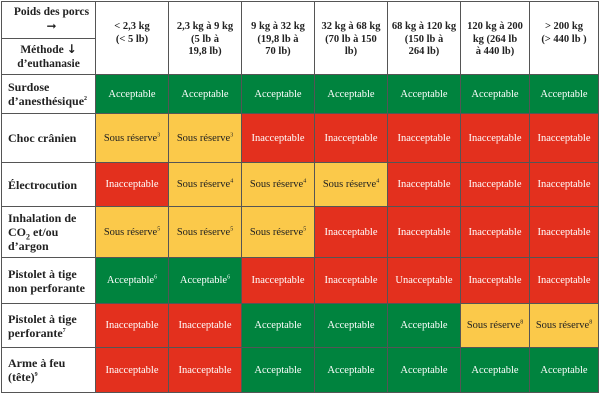 The height and width of the screenshot is (404, 600). I want to click on arrow-down-icon: ↓, so click(71, 49).